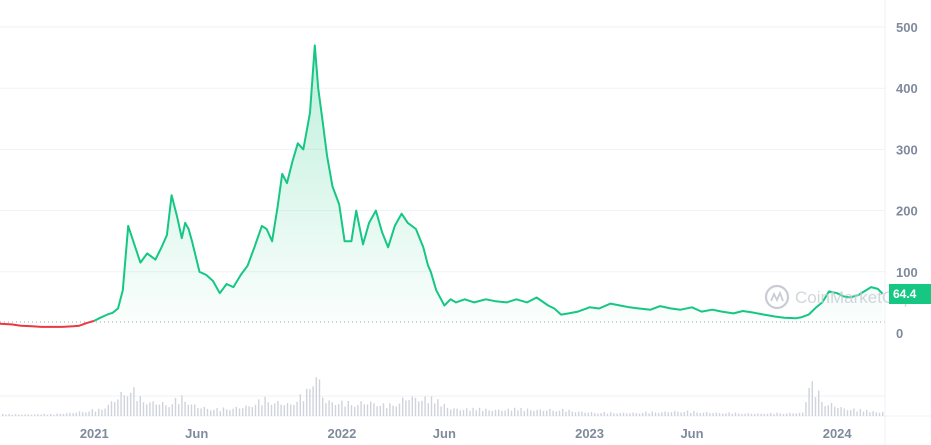 Image resolution: width=931 pixels, height=445 pixels. What do you see at coordinates (589, 433) in the screenshot?
I see `x-tick-label: 2023` at bounding box center [589, 433].